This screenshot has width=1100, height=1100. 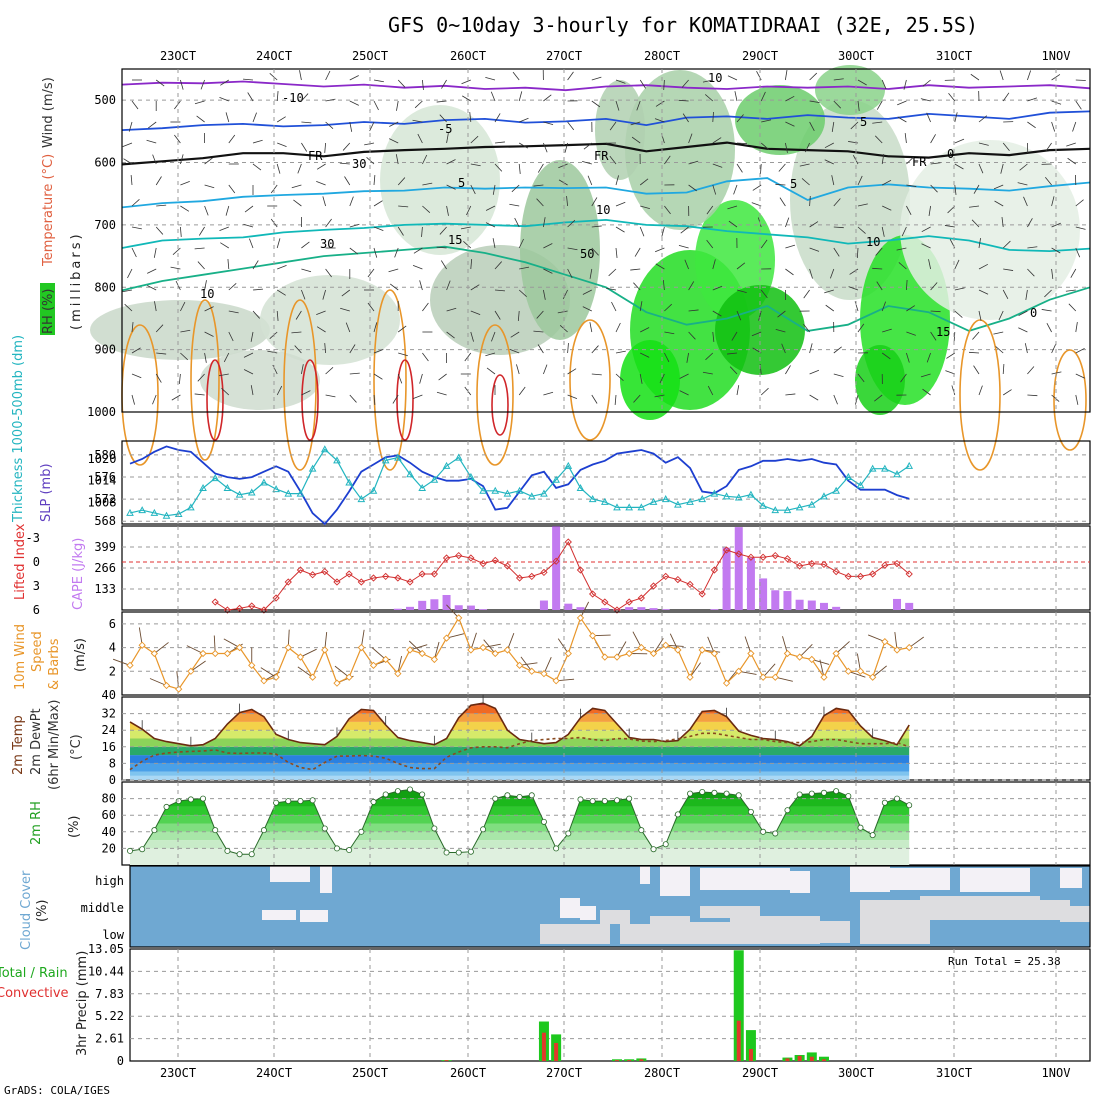 I want to click on contour-label: 50, so click(x=587, y=254).